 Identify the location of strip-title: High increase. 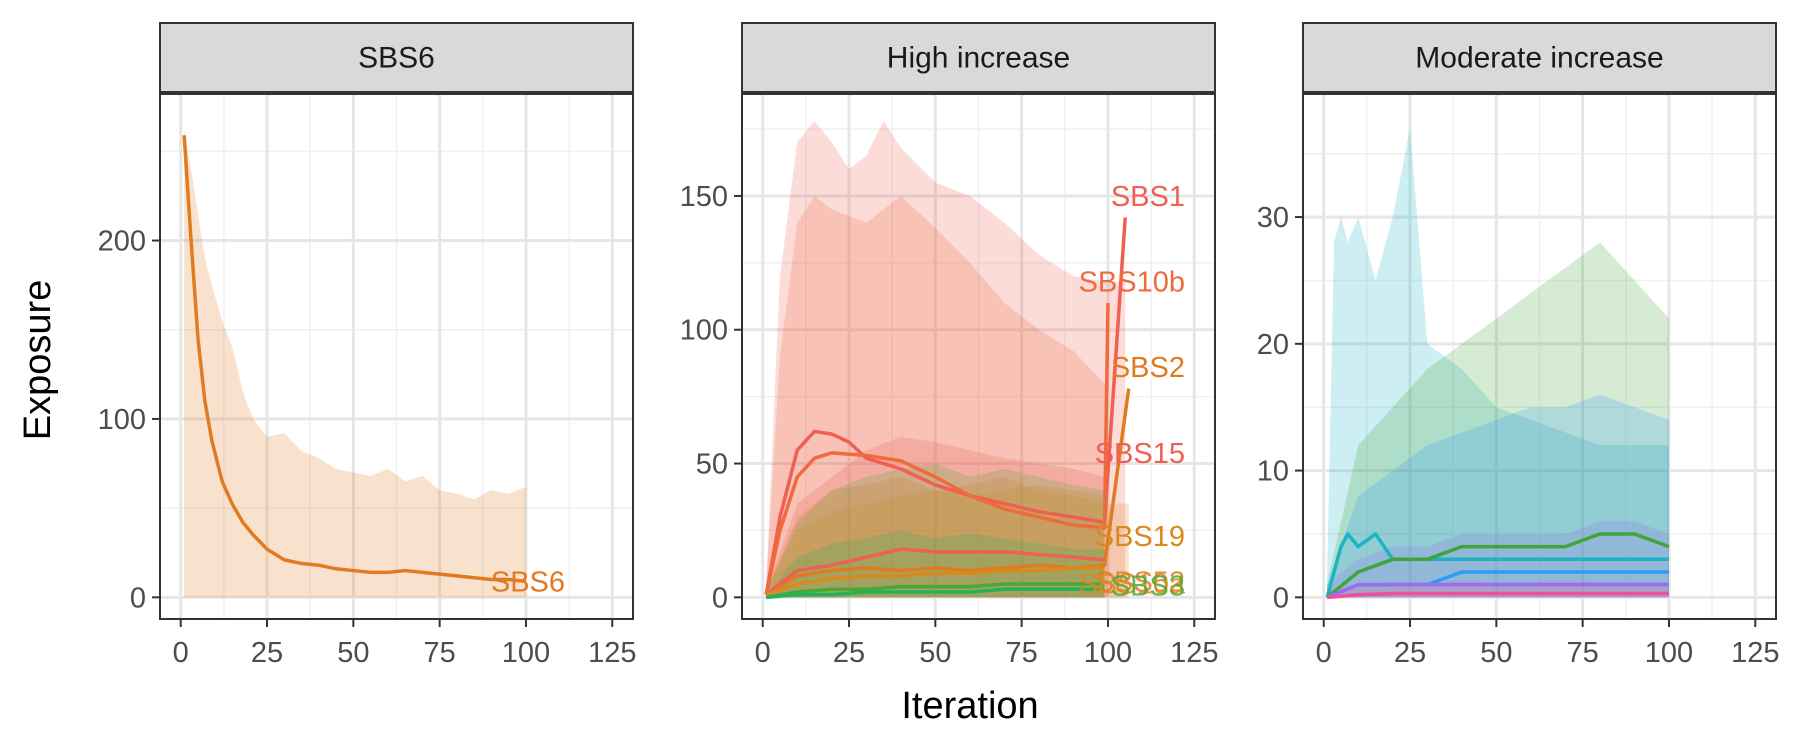
(978, 58).